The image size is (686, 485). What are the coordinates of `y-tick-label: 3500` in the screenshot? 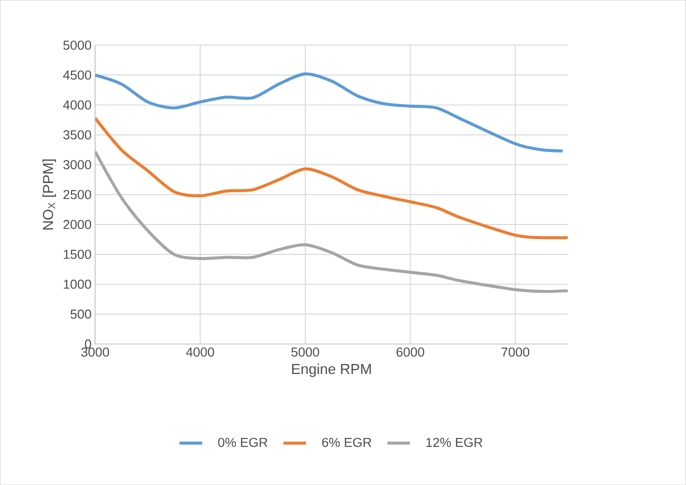 It's located at (77, 135).